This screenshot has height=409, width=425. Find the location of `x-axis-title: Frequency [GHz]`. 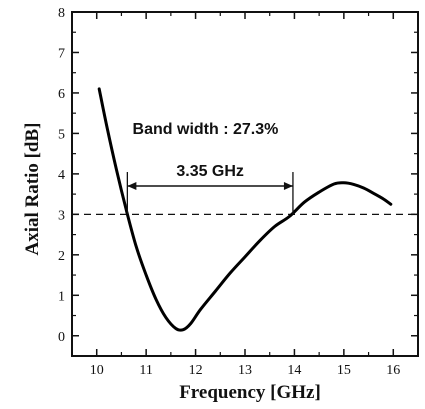

x-axis-title: Frequency [GHz] is located at coordinates (250, 392).